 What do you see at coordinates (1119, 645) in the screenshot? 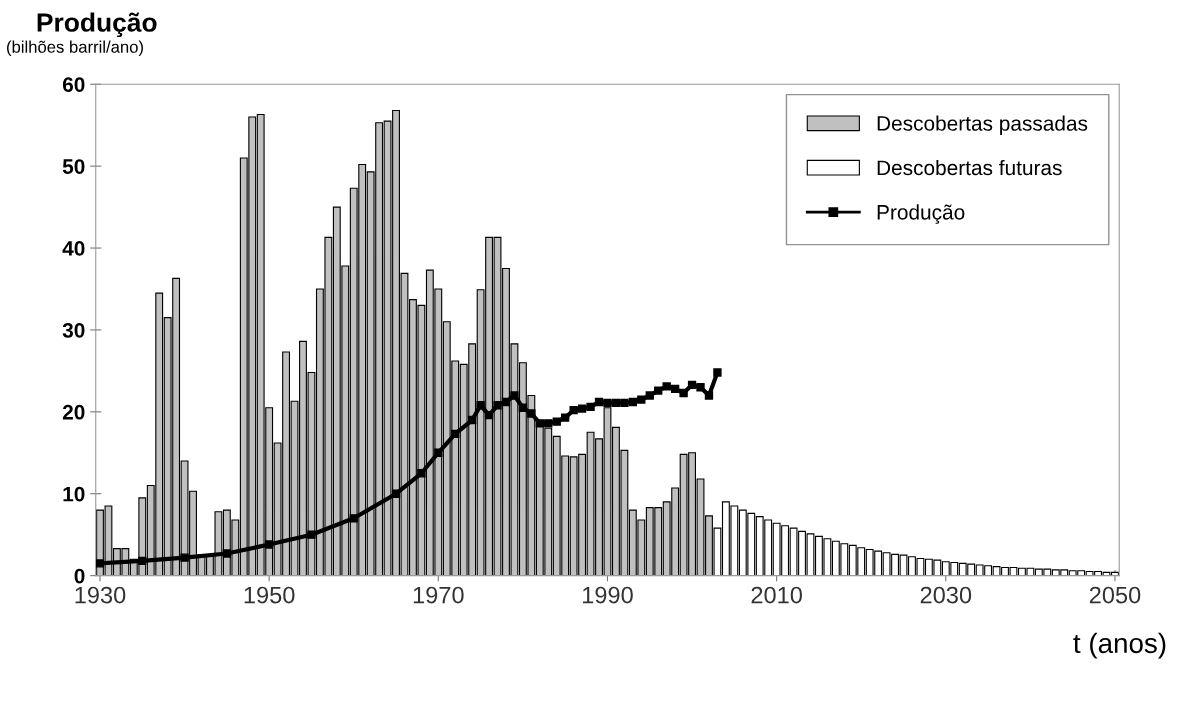
I see `x-axis-title: t (anos)` at bounding box center [1119, 645].